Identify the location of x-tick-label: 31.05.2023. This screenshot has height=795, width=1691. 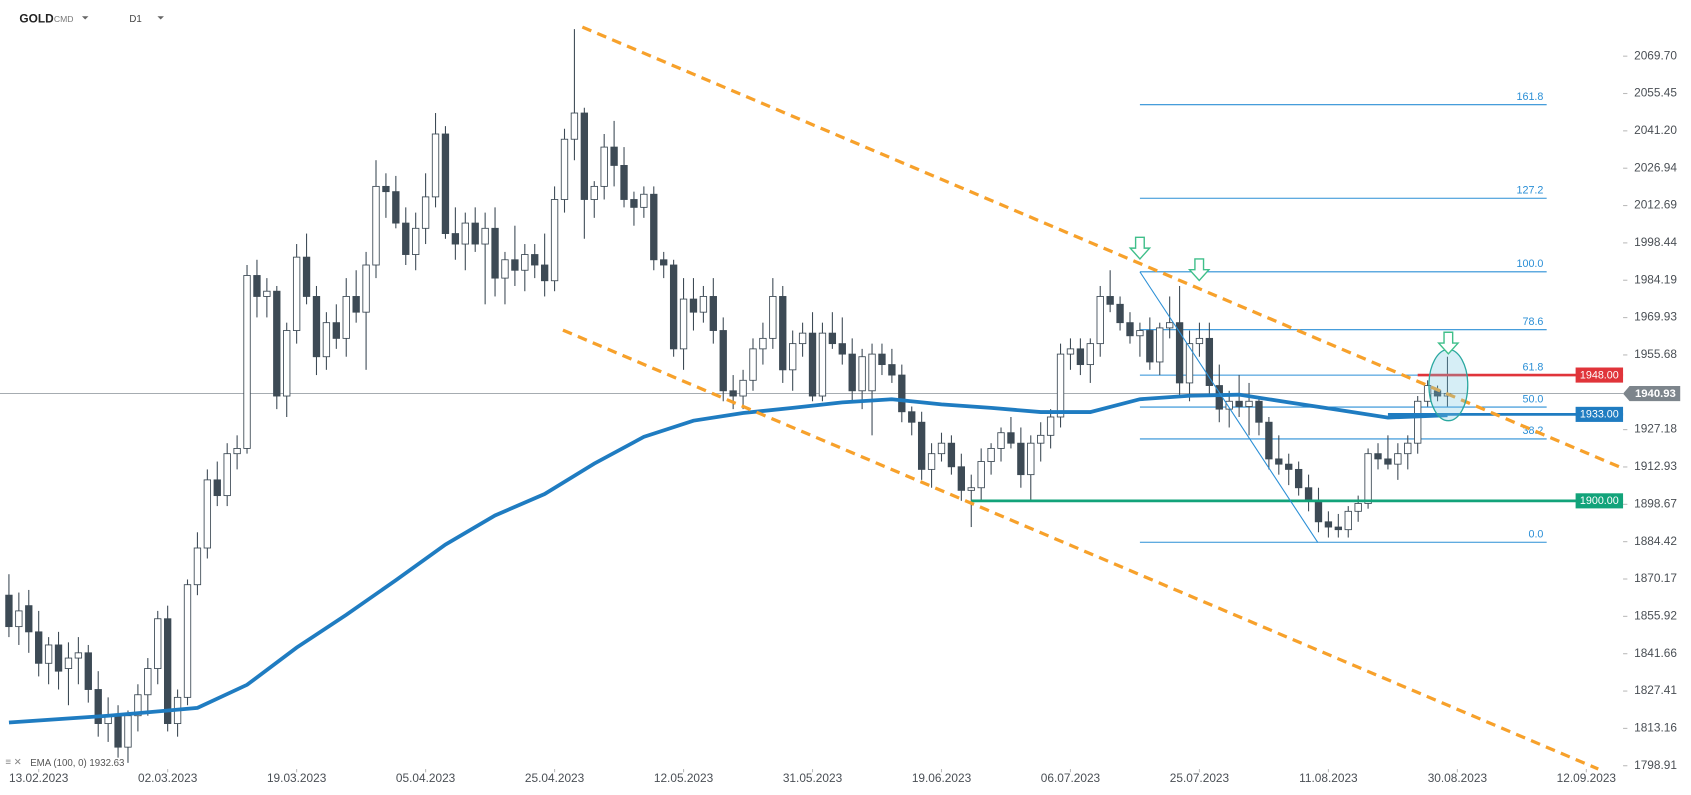
(813, 778).